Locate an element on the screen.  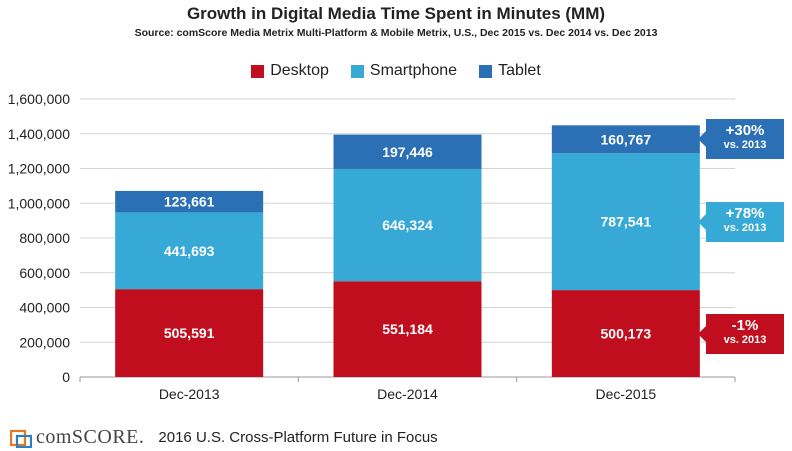
callout-tablet: +30% vs. 2013 is located at coordinates (741, 139).